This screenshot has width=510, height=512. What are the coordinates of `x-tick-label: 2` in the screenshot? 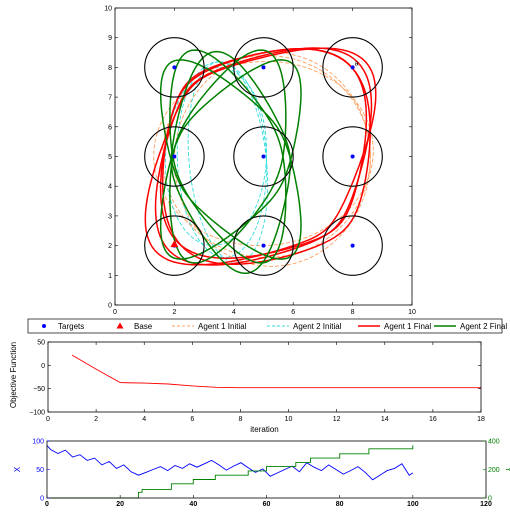 It's located at (174, 312).